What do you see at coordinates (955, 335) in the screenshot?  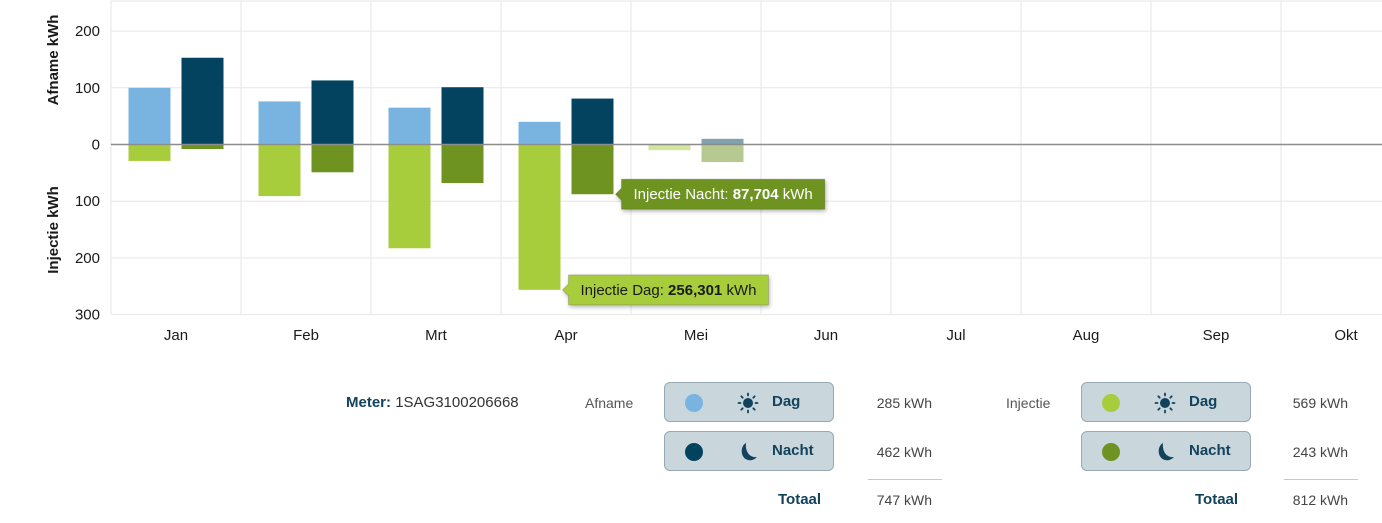 I see `x-tick-label: Jul` at bounding box center [955, 335].